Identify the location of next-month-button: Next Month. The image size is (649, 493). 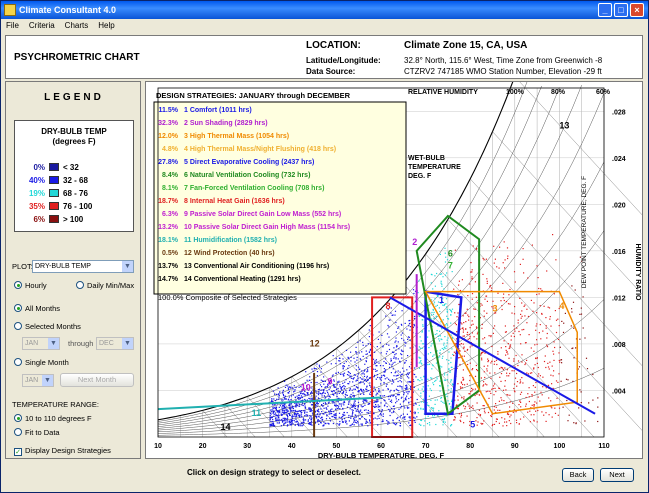
(97, 380).